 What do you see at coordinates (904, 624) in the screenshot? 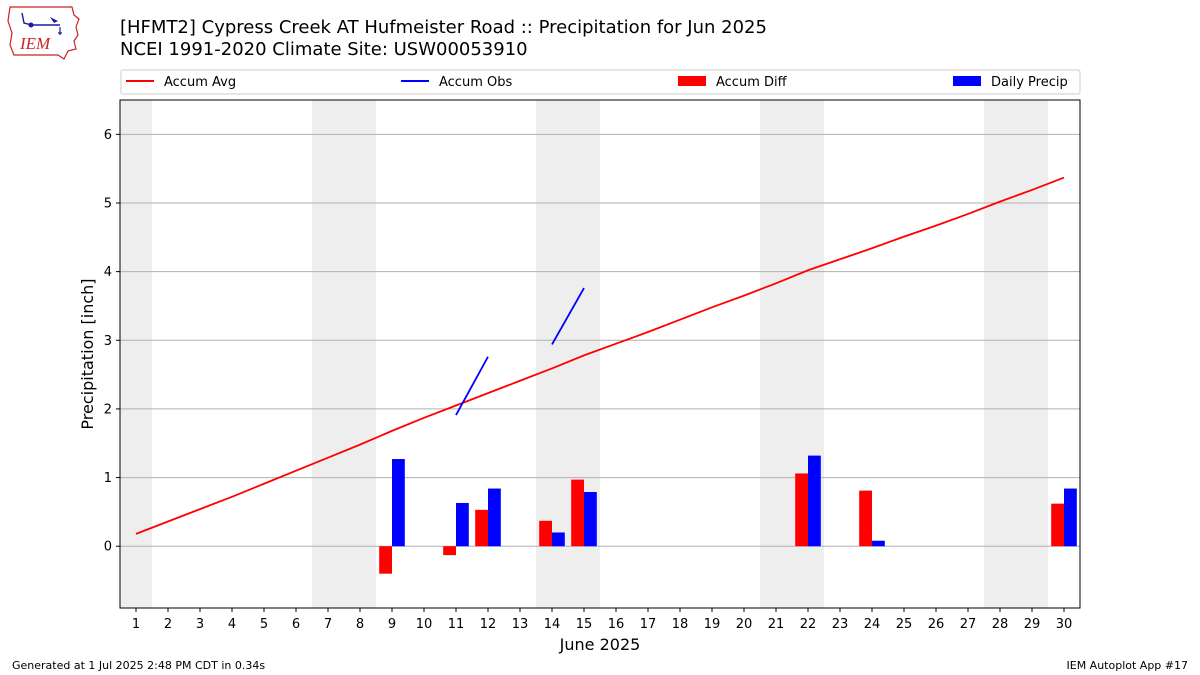
I see `x-tick-label: 25` at bounding box center [904, 624].